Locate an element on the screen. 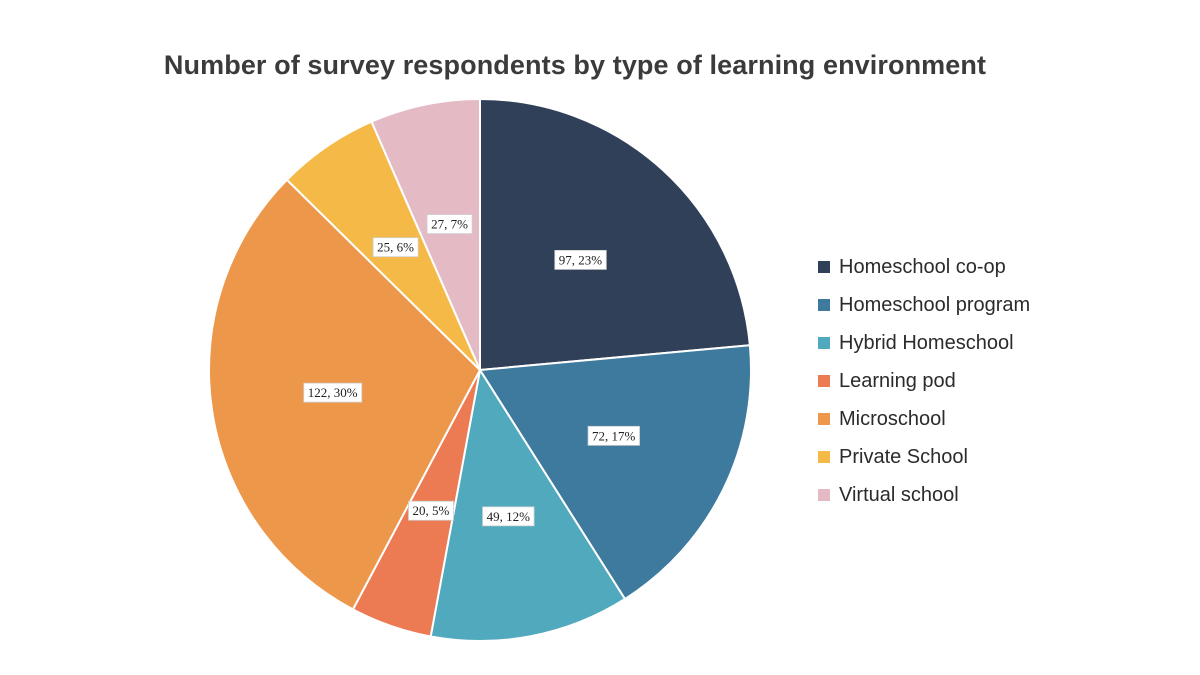 This screenshot has height=675, width=1200. data-label-hybrid-homeschool: 49, 12% is located at coordinates (508, 516).